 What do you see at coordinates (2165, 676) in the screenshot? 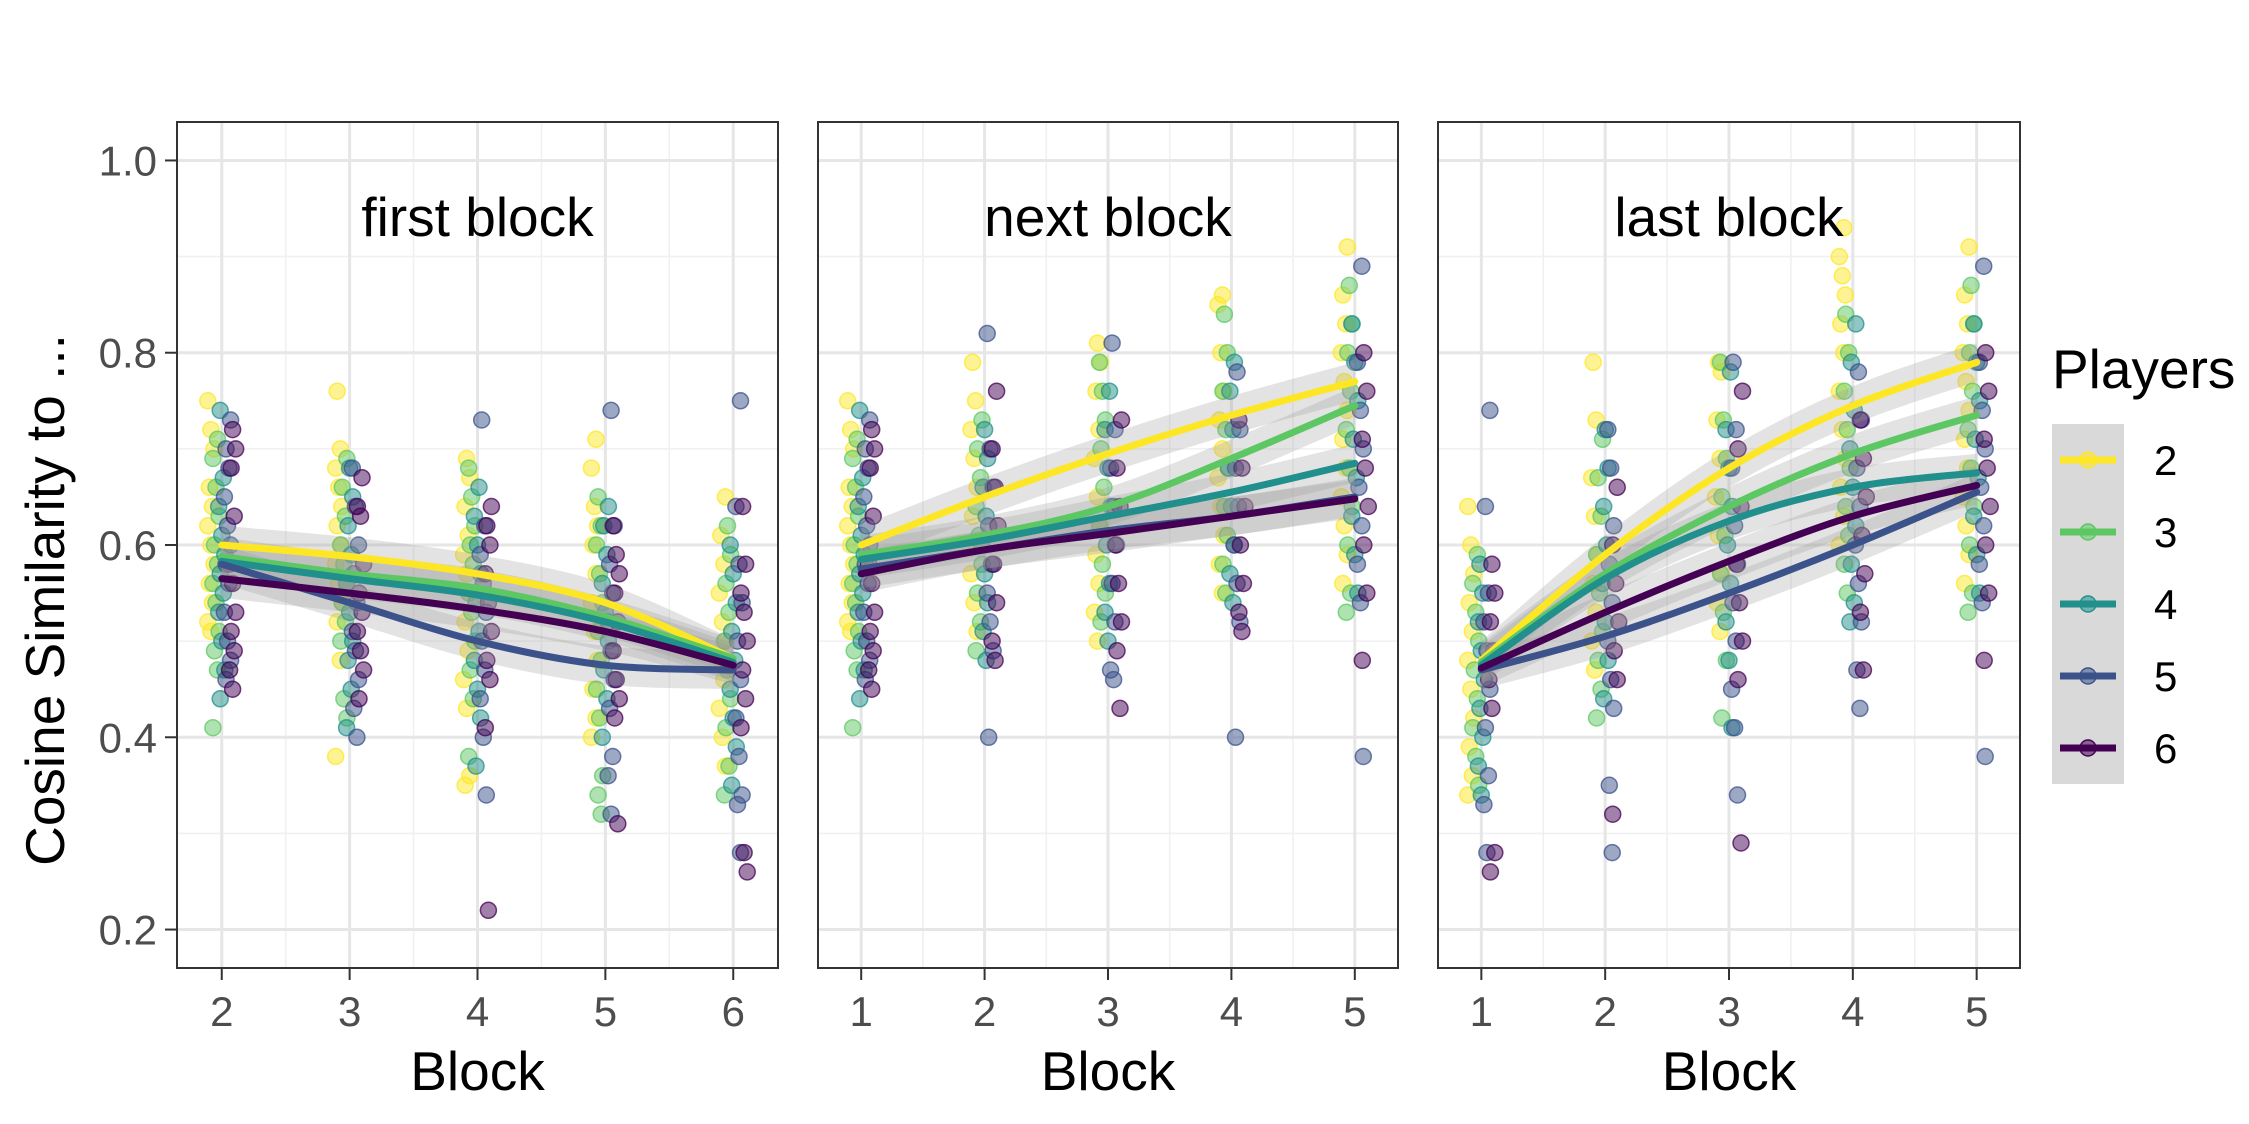
I see `legend-label: 5` at bounding box center [2165, 676].